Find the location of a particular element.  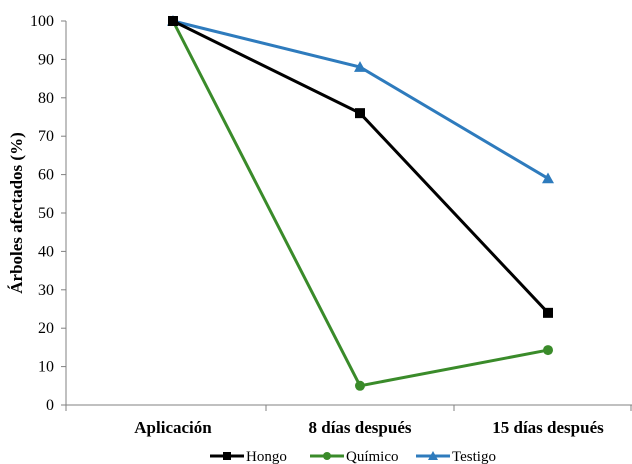

y-tick-label: 70 is located at coordinates (46, 136).